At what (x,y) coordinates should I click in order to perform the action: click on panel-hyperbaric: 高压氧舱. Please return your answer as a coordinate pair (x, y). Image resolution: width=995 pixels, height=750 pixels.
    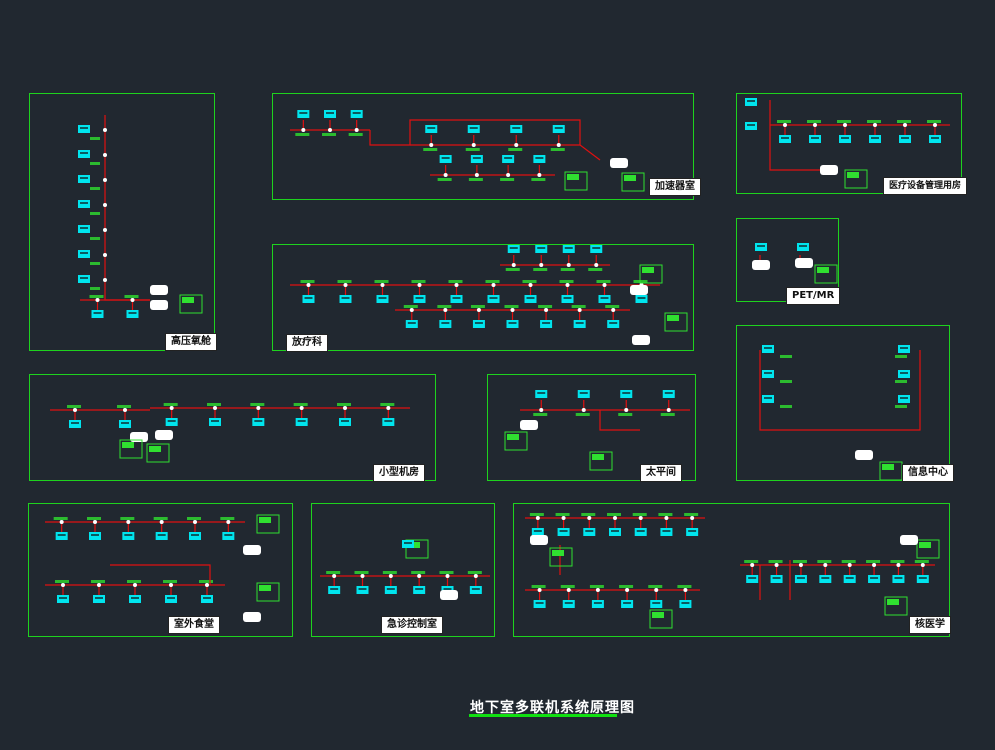
    Looking at the image, I should click on (123, 222).